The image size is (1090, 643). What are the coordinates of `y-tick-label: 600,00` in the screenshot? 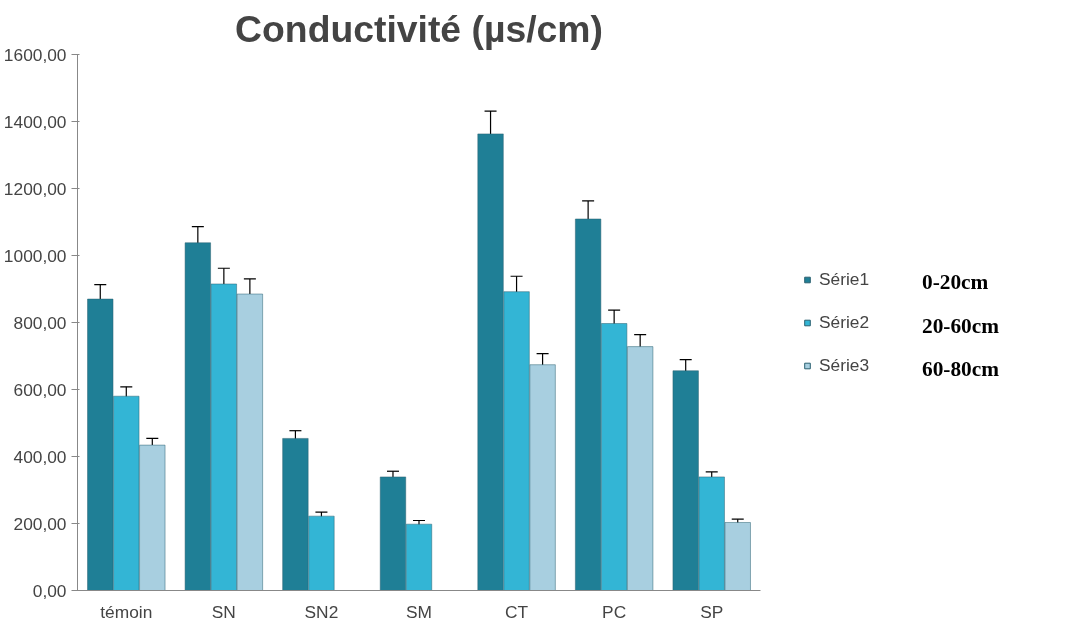 It's located at (40, 389).